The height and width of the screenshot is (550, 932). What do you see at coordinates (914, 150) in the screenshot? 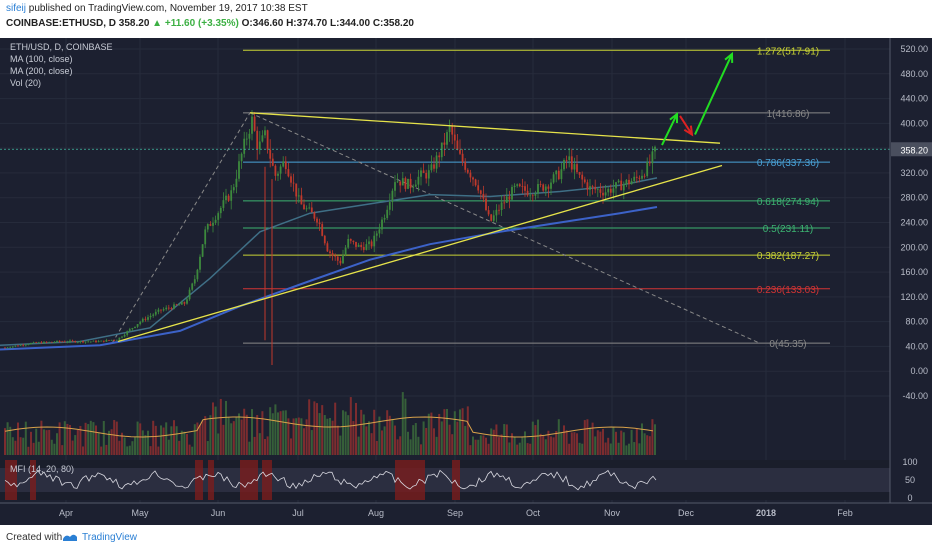
I see `price-tag-label: 358.20` at bounding box center [914, 150].